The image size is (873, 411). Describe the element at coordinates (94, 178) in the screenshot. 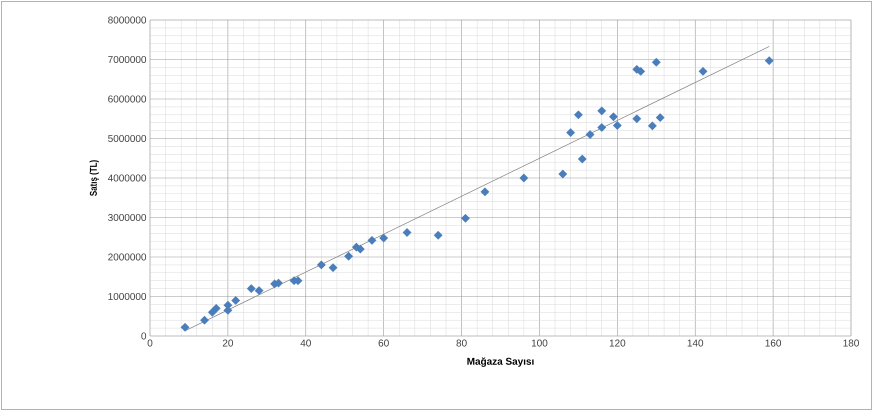

I see `y-axis-title: Satış (TL)` at that location.